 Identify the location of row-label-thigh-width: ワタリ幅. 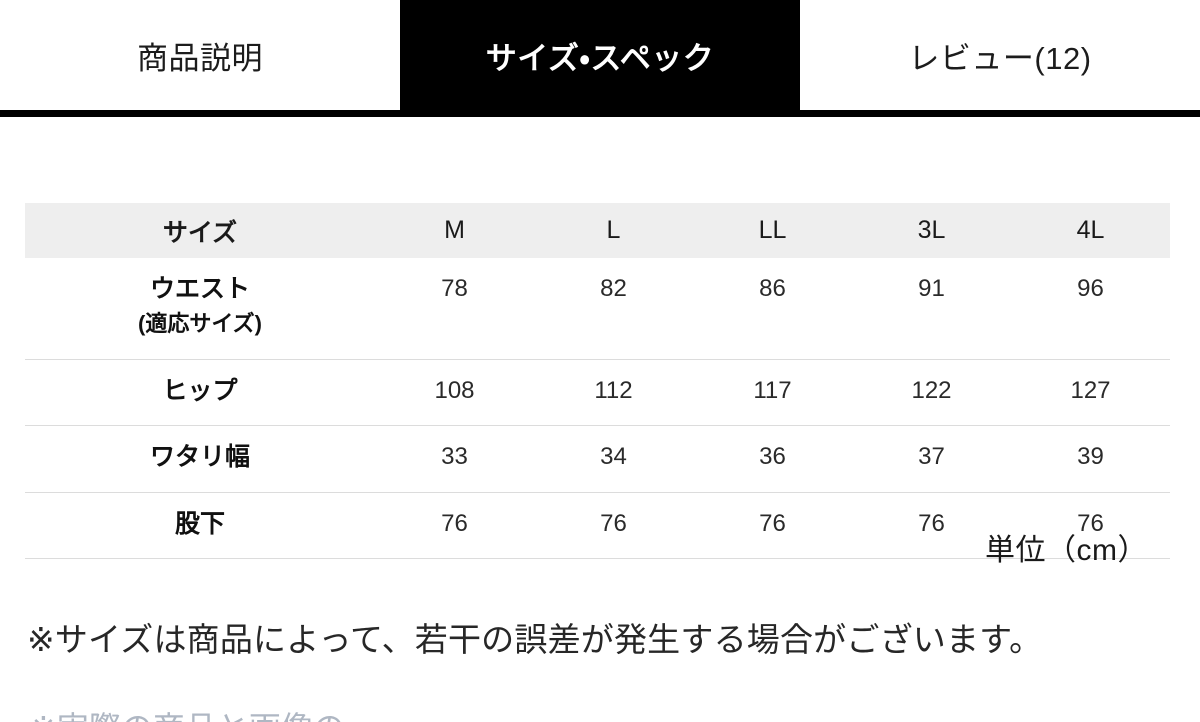
(200, 459).